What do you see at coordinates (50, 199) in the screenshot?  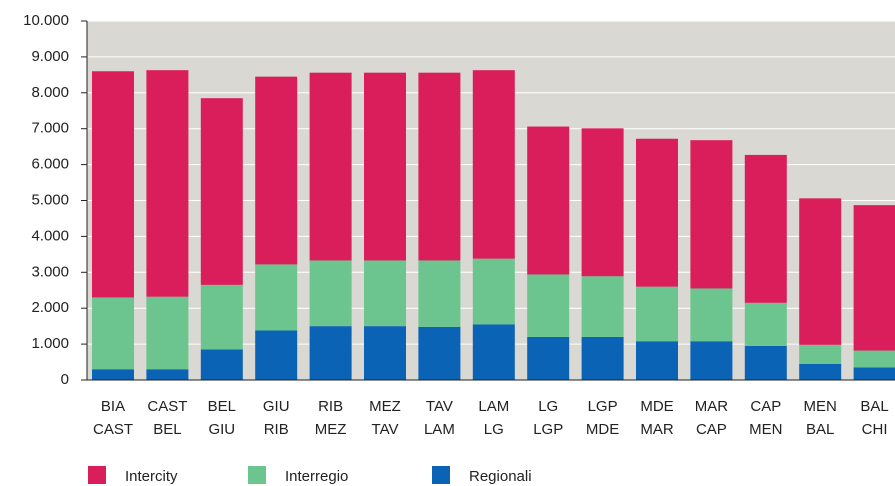 I see `y-tick-label: 5.000` at bounding box center [50, 199].